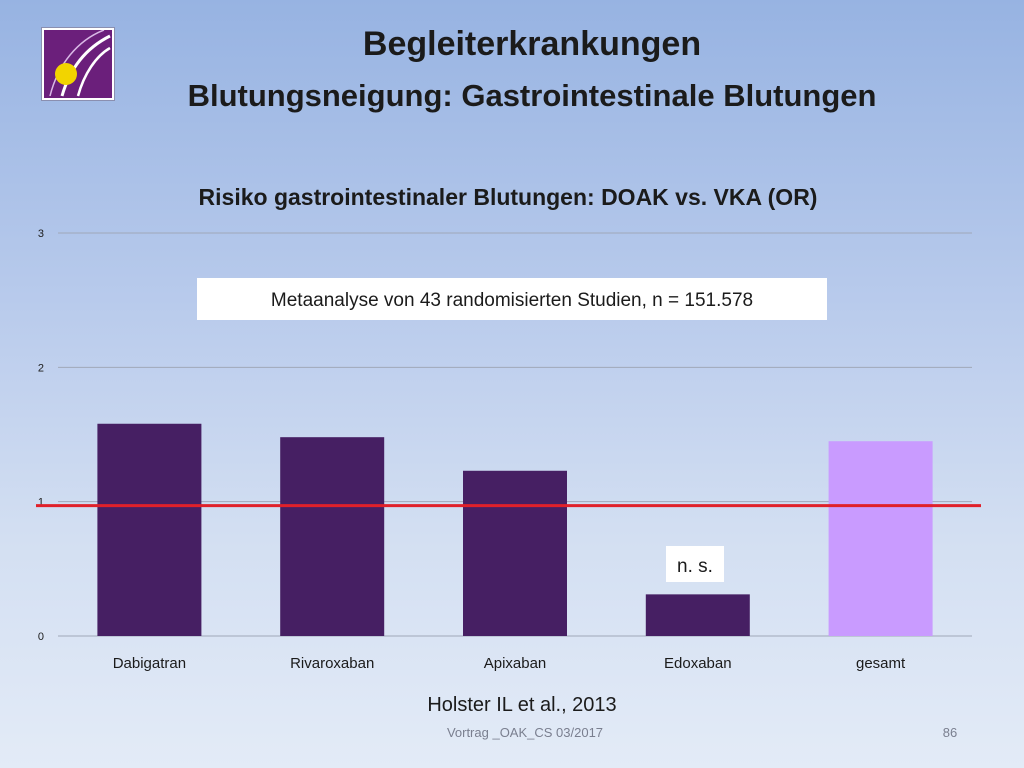 Image resolution: width=1024 pixels, height=768 pixels. I want to click on x-tick-label-apixaban: Apixaban, so click(515, 663).